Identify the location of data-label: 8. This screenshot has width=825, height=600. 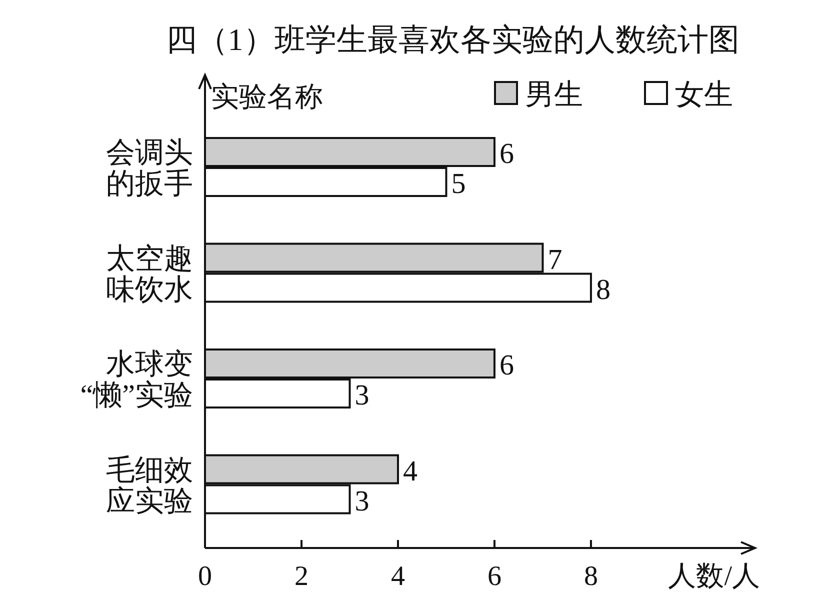
(603, 290).